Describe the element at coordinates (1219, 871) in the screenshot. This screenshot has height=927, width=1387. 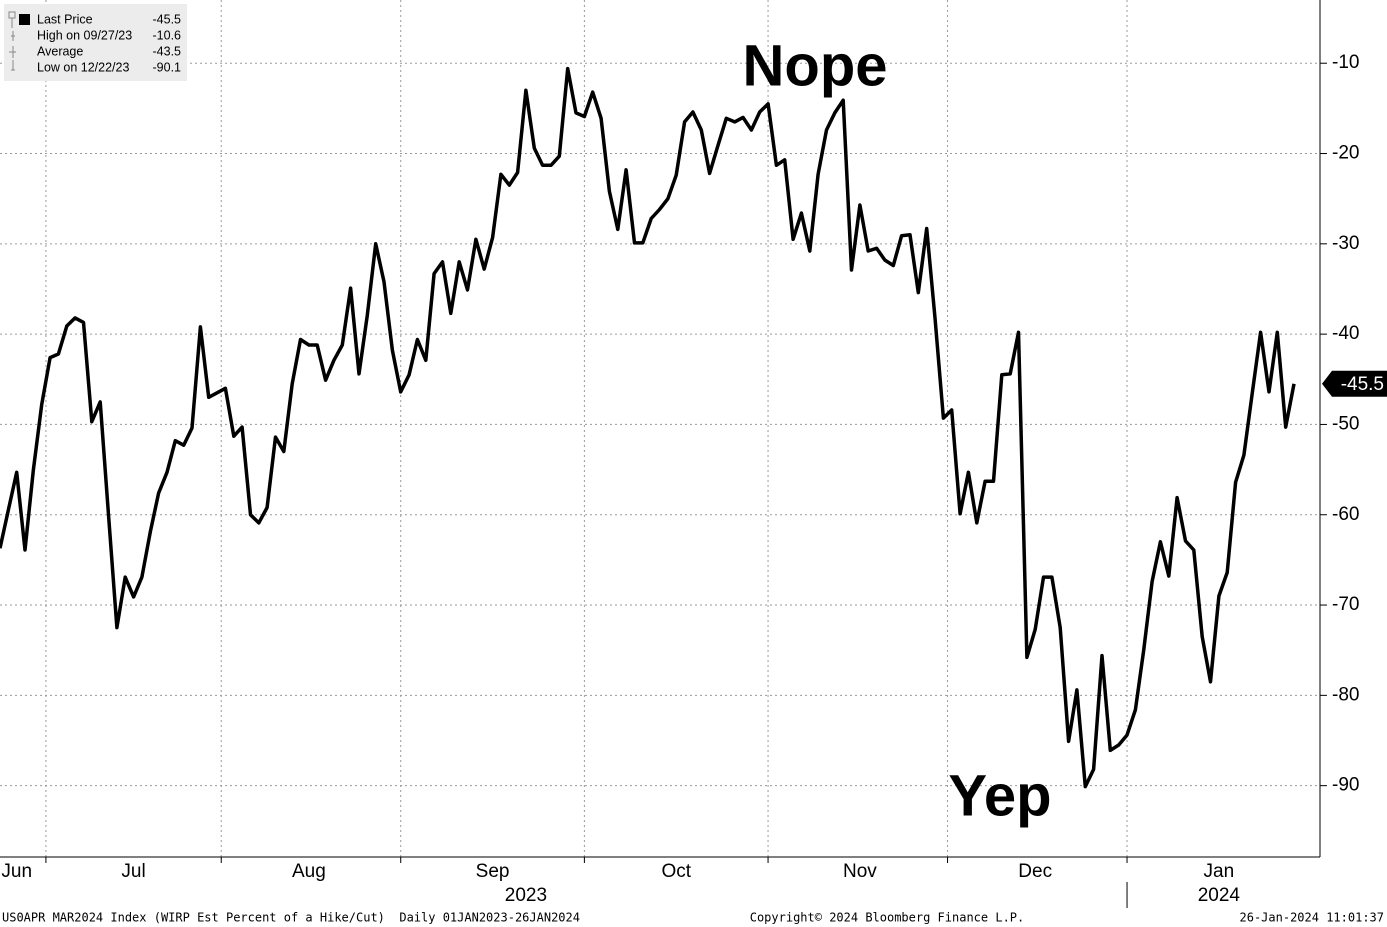
I see `x-tick-label: Jan` at that location.